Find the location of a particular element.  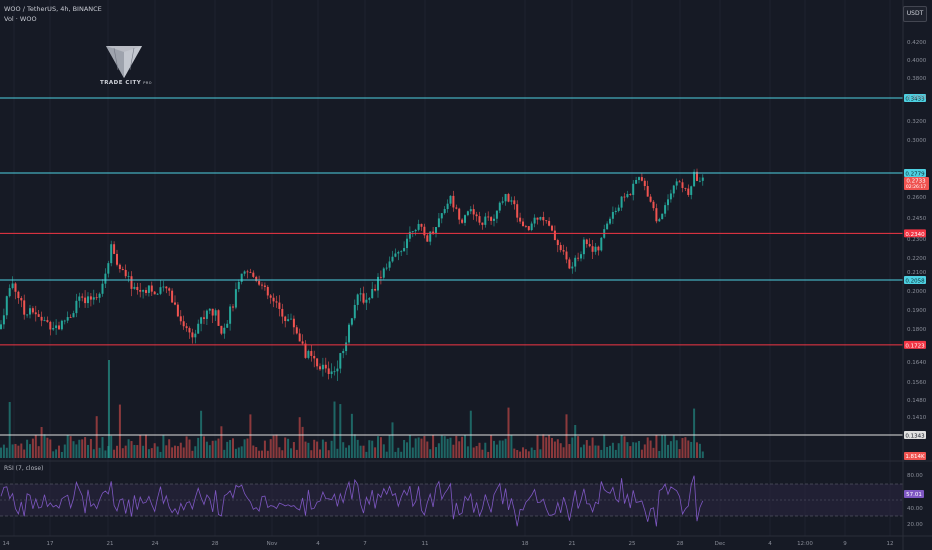

time-tick-label: 21 is located at coordinates (110, 544).